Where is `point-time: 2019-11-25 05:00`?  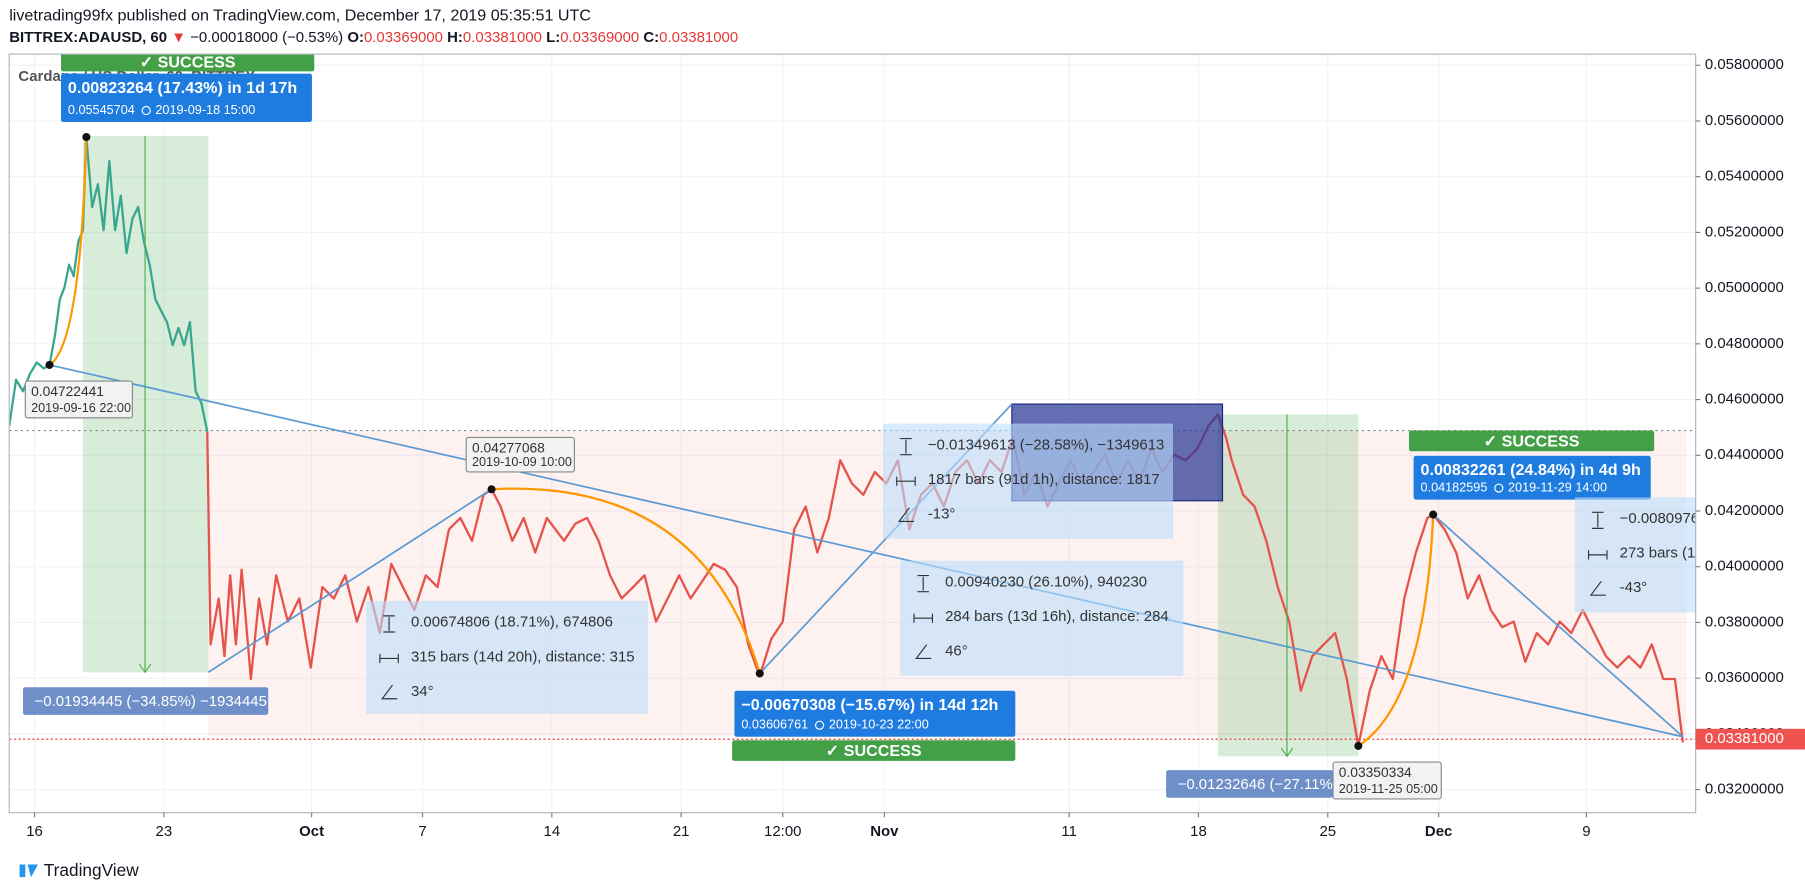 point-time: 2019-11-25 05:00 is located at coordinates (1388, 789).